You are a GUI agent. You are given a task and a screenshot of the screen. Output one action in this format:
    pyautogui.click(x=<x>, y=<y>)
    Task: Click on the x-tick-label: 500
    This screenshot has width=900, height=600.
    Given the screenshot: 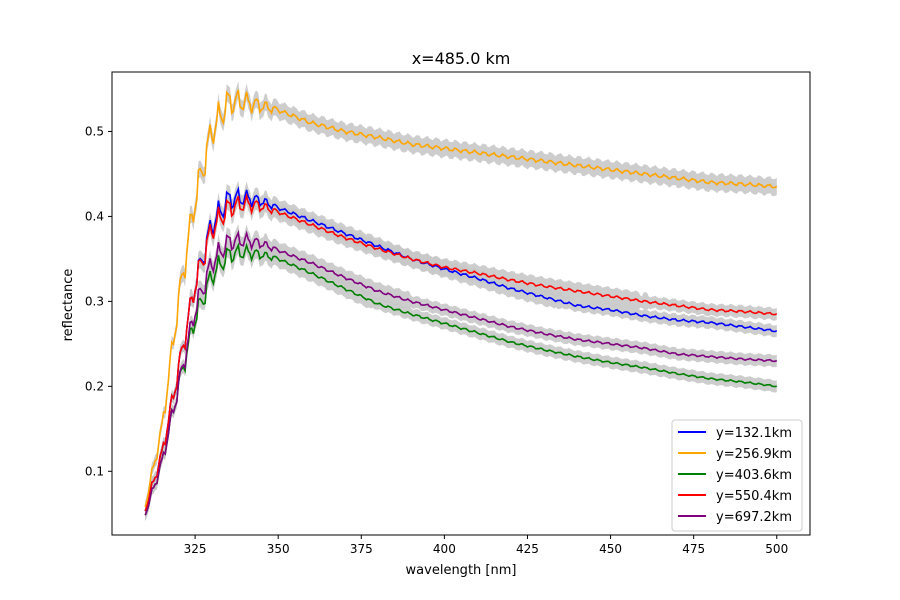 What is the action you would take?
    pyautogui.click(x=776, y=549)
    